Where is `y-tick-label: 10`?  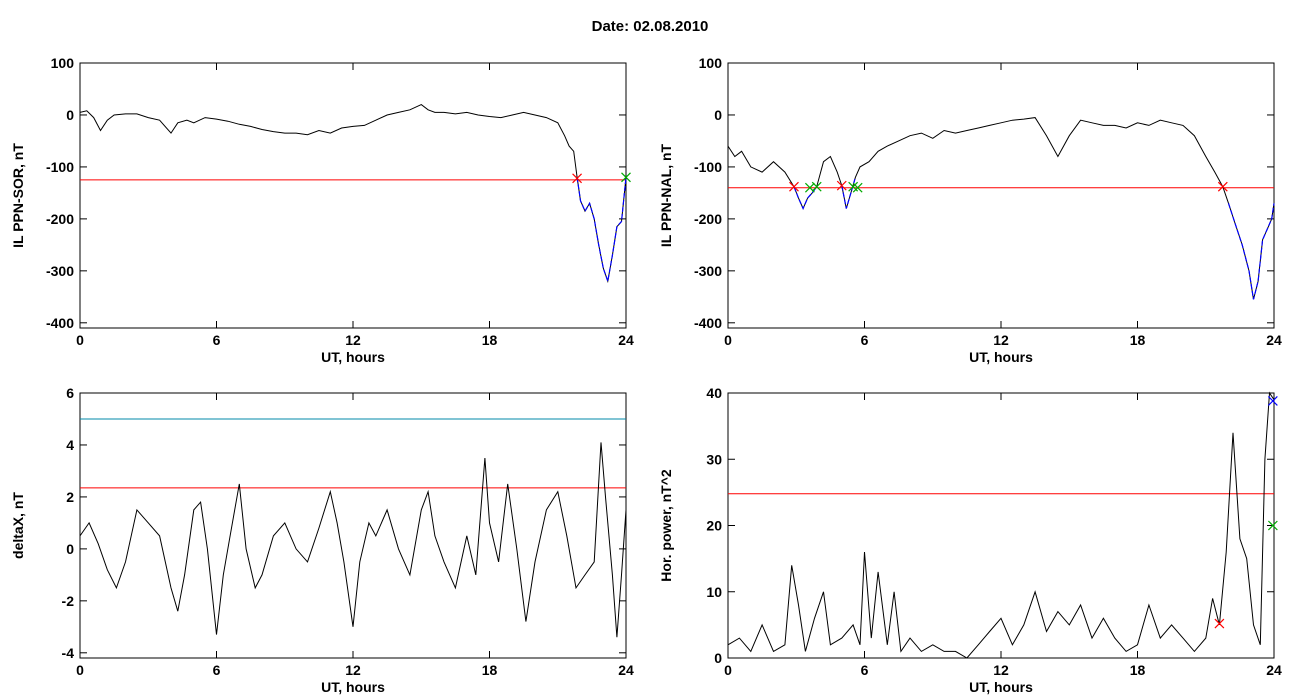
y-tick-label: 10 is located at coordinates (714, 592).